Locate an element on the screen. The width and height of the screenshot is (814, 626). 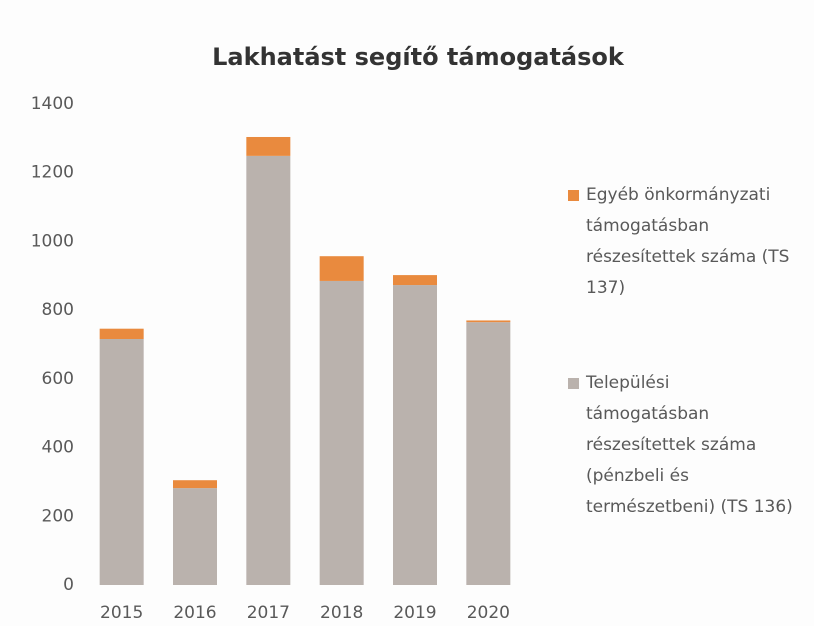
y-tick-label: 400 is located at coordinates (58, 448).